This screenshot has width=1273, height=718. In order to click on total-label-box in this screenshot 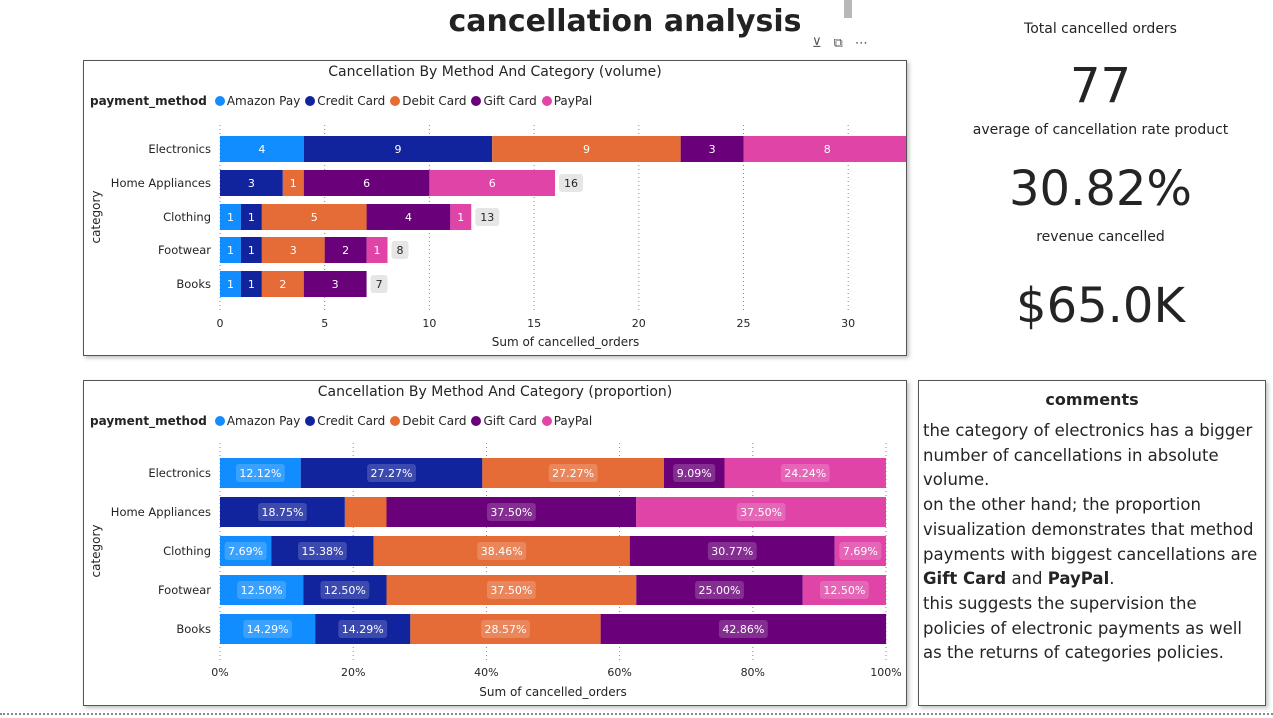, I will do `click(487, 217)`.